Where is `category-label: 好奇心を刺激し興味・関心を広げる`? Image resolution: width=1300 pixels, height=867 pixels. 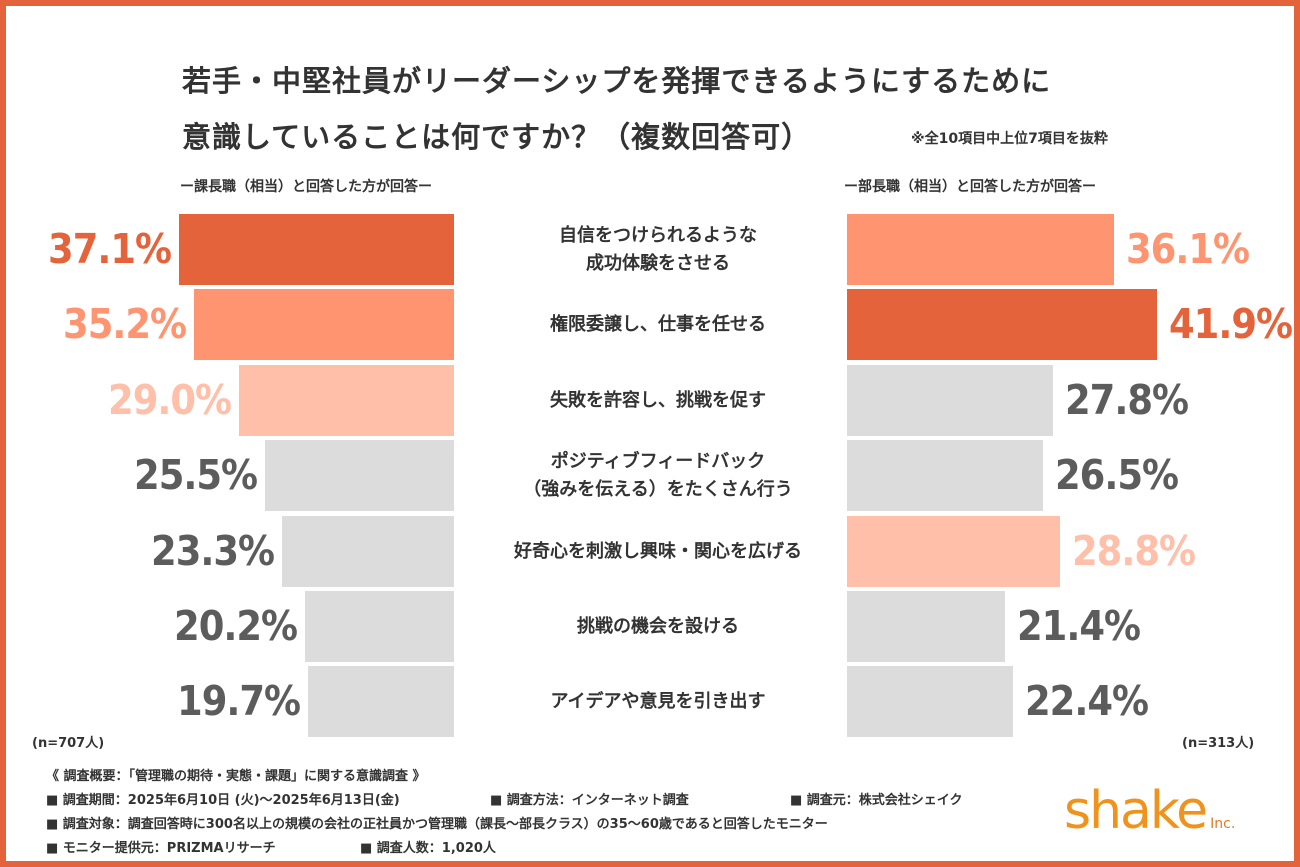
category-label: 好奇心を刺激し興味・関心を広げる is located at coordinates (658, 551).